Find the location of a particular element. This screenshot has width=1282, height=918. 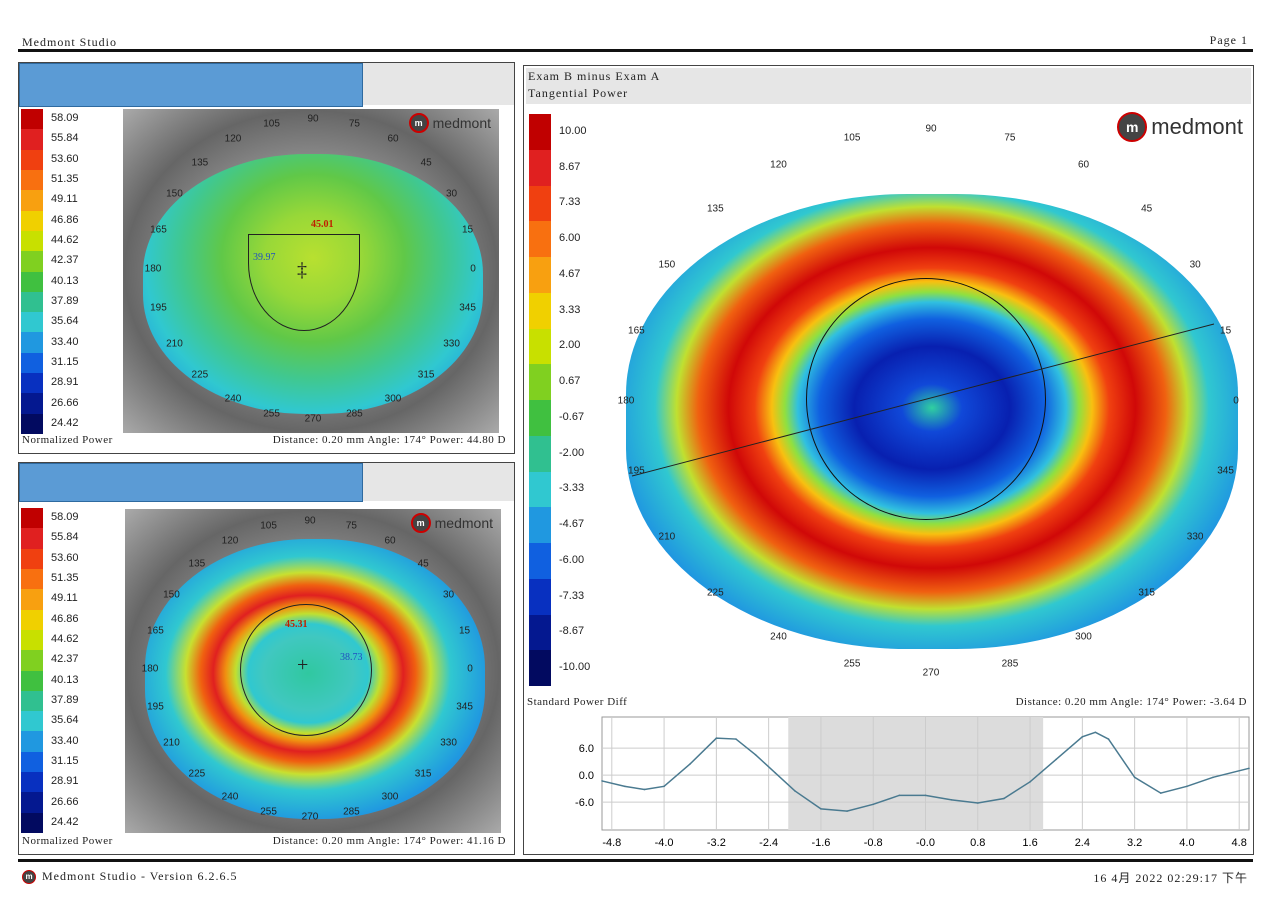

x-tick-label: -3.2 is located at coordinates (716, 843).